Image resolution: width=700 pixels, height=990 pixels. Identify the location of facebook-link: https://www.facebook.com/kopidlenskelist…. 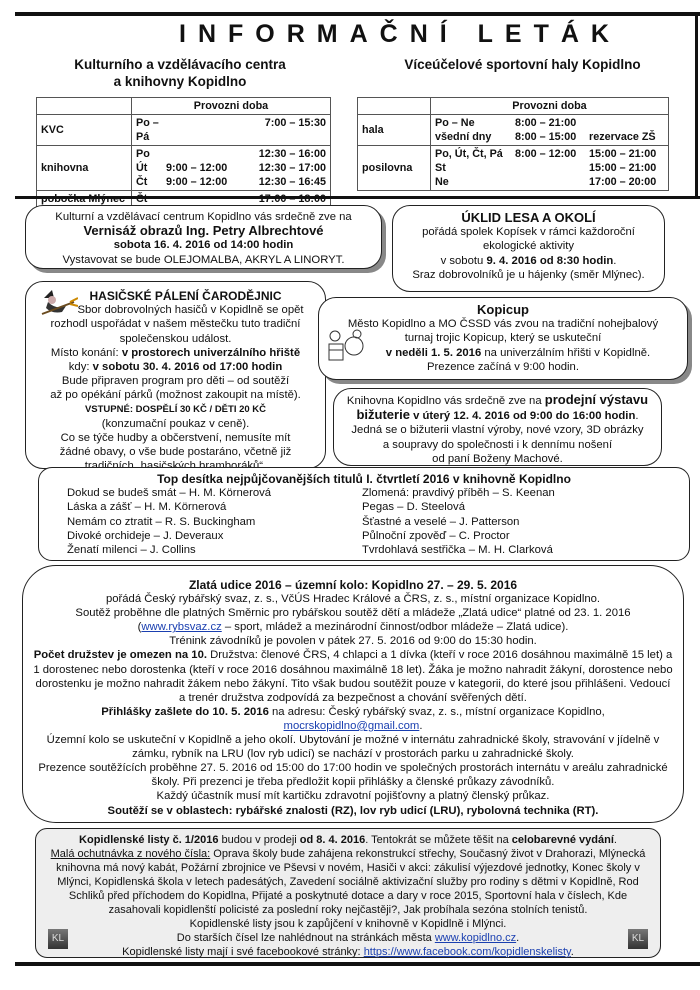
(467, 952).